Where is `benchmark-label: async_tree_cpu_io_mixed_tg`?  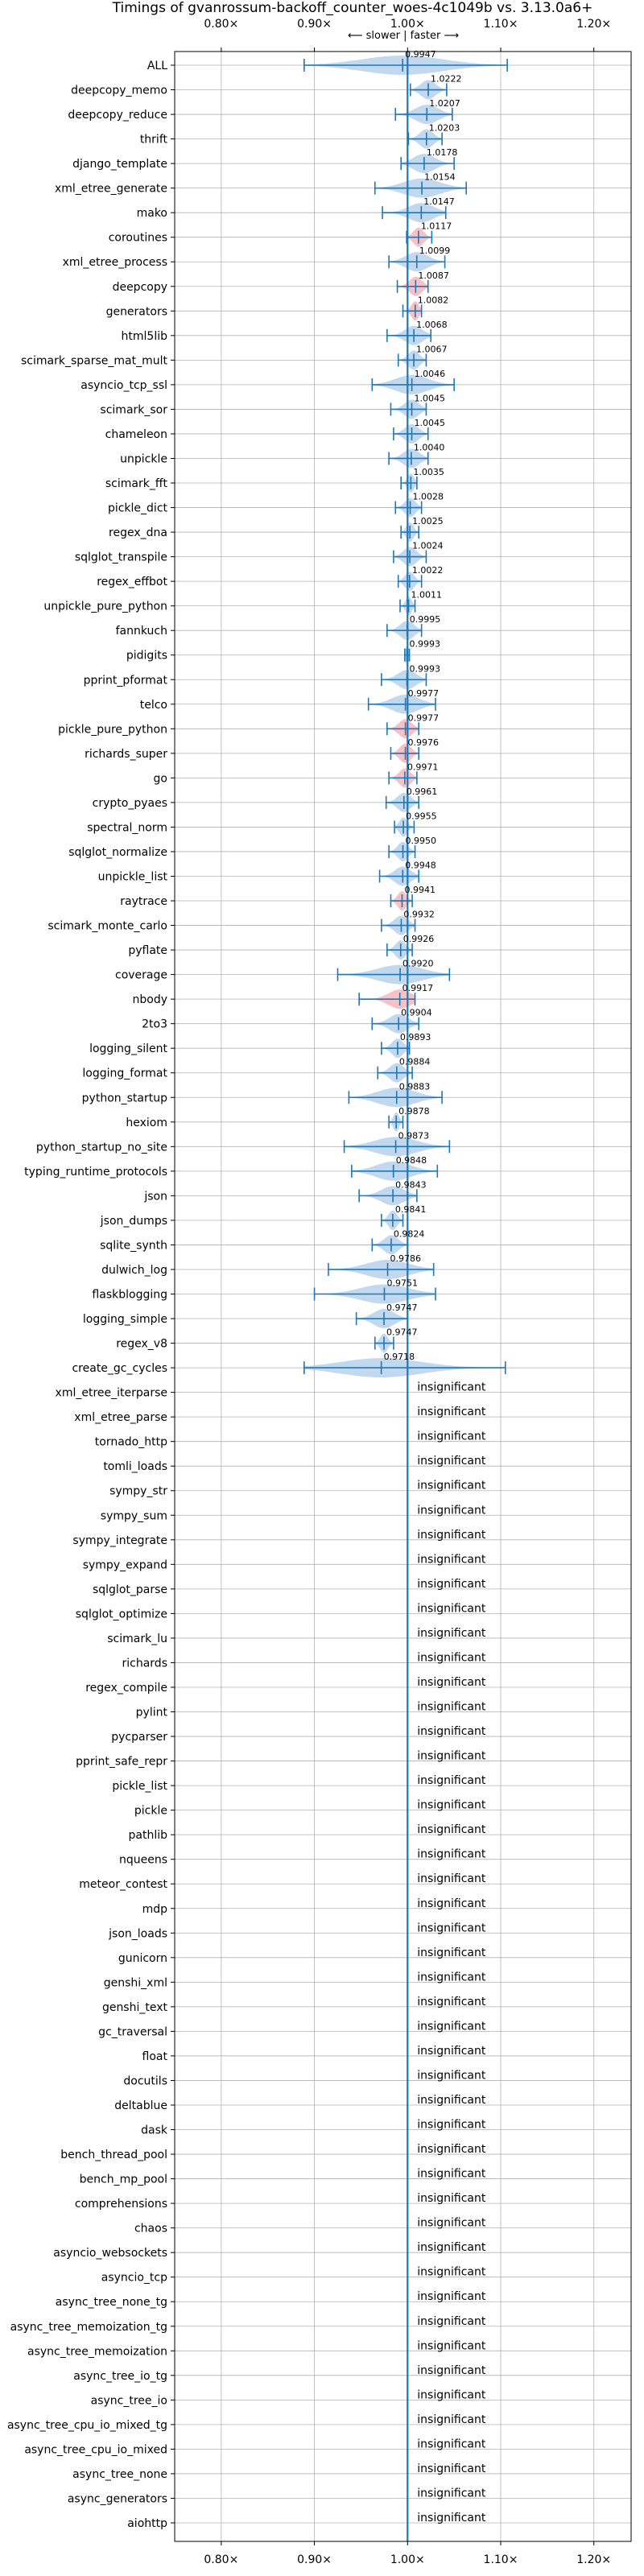
benchmark-label: async_tree_cpu_io_mixed_tg is located at coordinates (87, 2425).